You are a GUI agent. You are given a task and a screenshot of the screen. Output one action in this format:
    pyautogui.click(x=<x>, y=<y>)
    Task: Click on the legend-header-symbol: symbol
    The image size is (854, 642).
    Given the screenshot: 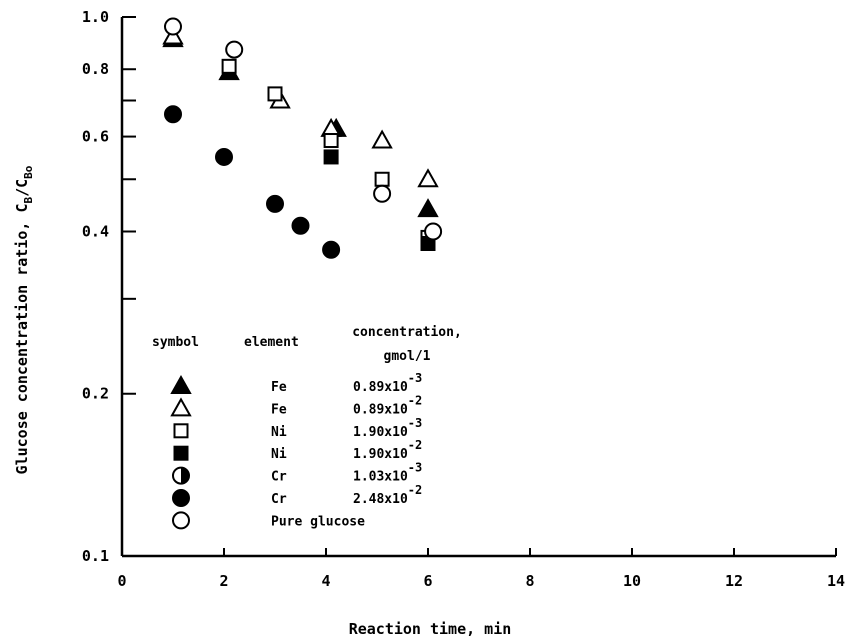 What is the action you would take?
    pyautogui.click(x=175, y=342)
    